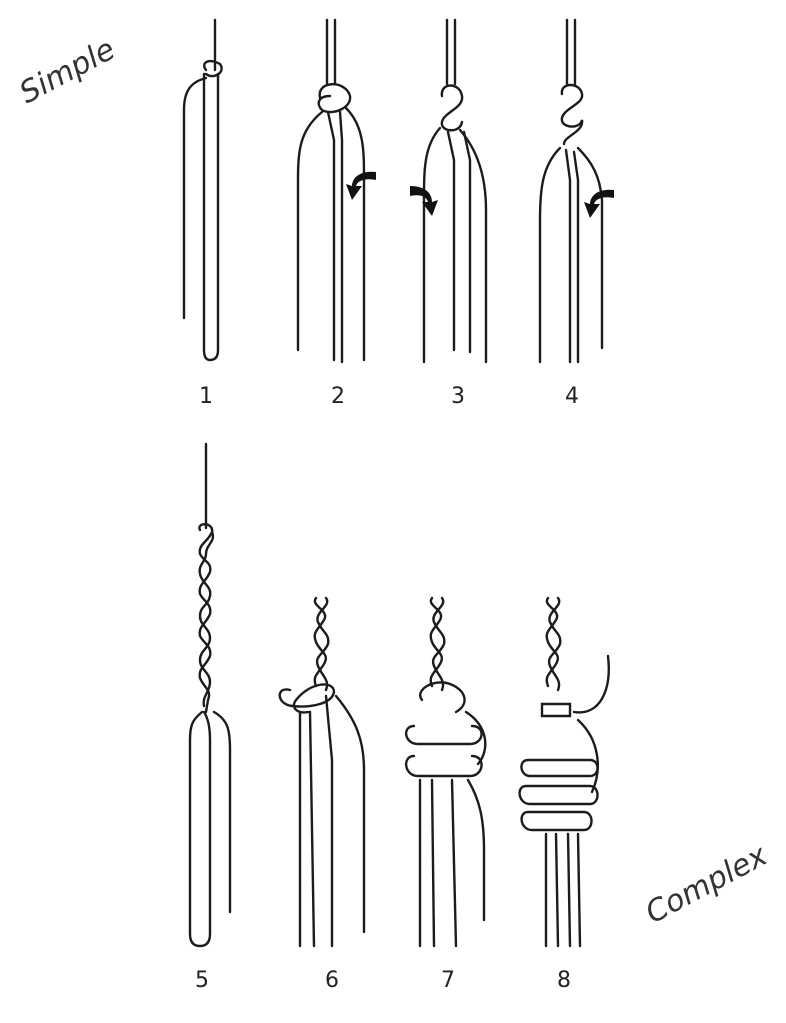 The width and height of the screenshot is (786, 1023). What do you see at coordinates (206, 396) in the screenshot?
I see `step-label-1: 1` at bounding box center [206, 396].